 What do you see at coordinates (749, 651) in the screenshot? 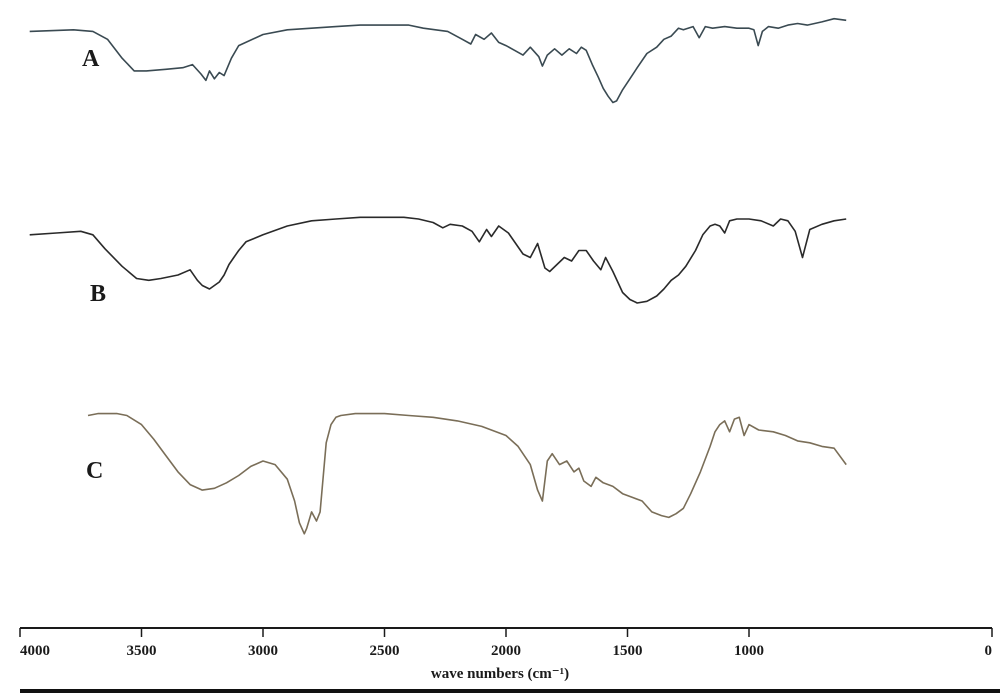
I see `x-tick-label: 1000` at bounding box center [749, 651].